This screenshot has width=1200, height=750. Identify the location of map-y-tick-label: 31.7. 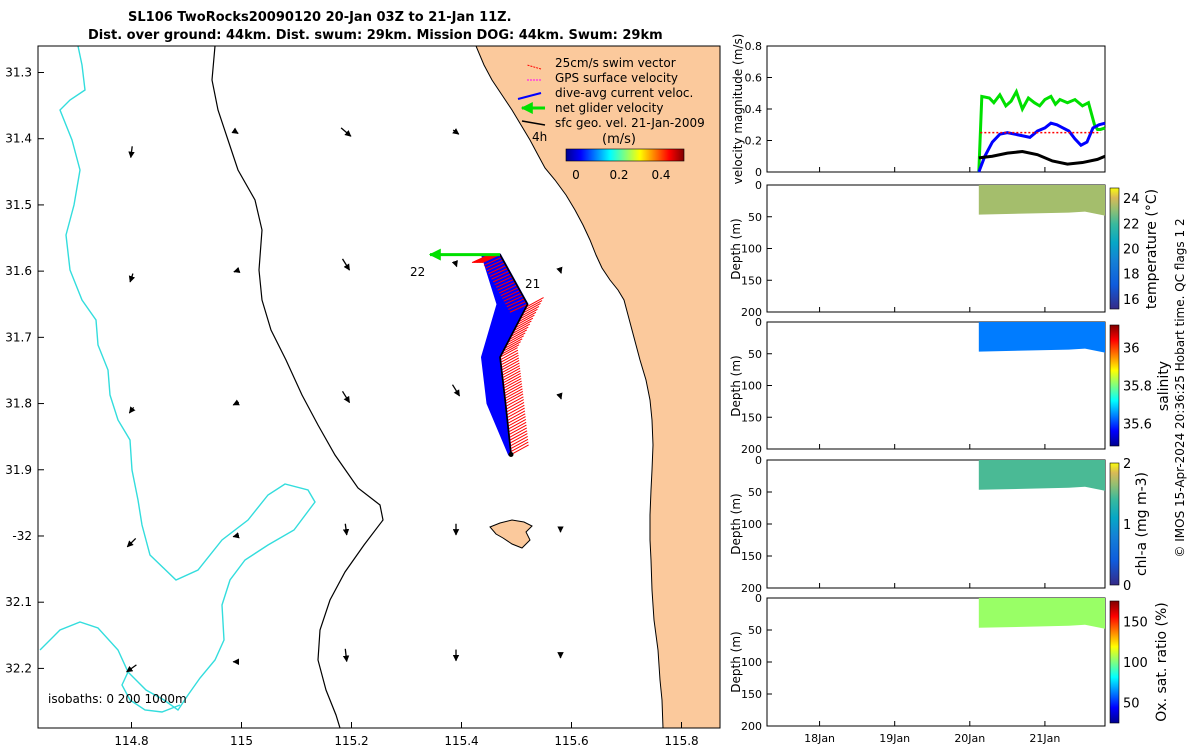
(18, 337).